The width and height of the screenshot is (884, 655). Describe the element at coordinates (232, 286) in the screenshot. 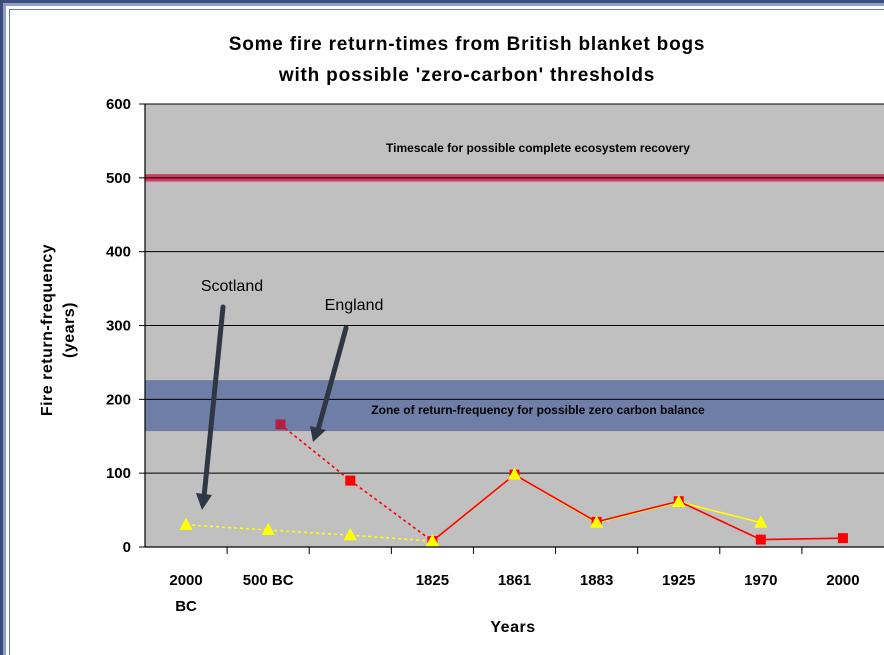

I see `scotland-label: Scotland` at that location.